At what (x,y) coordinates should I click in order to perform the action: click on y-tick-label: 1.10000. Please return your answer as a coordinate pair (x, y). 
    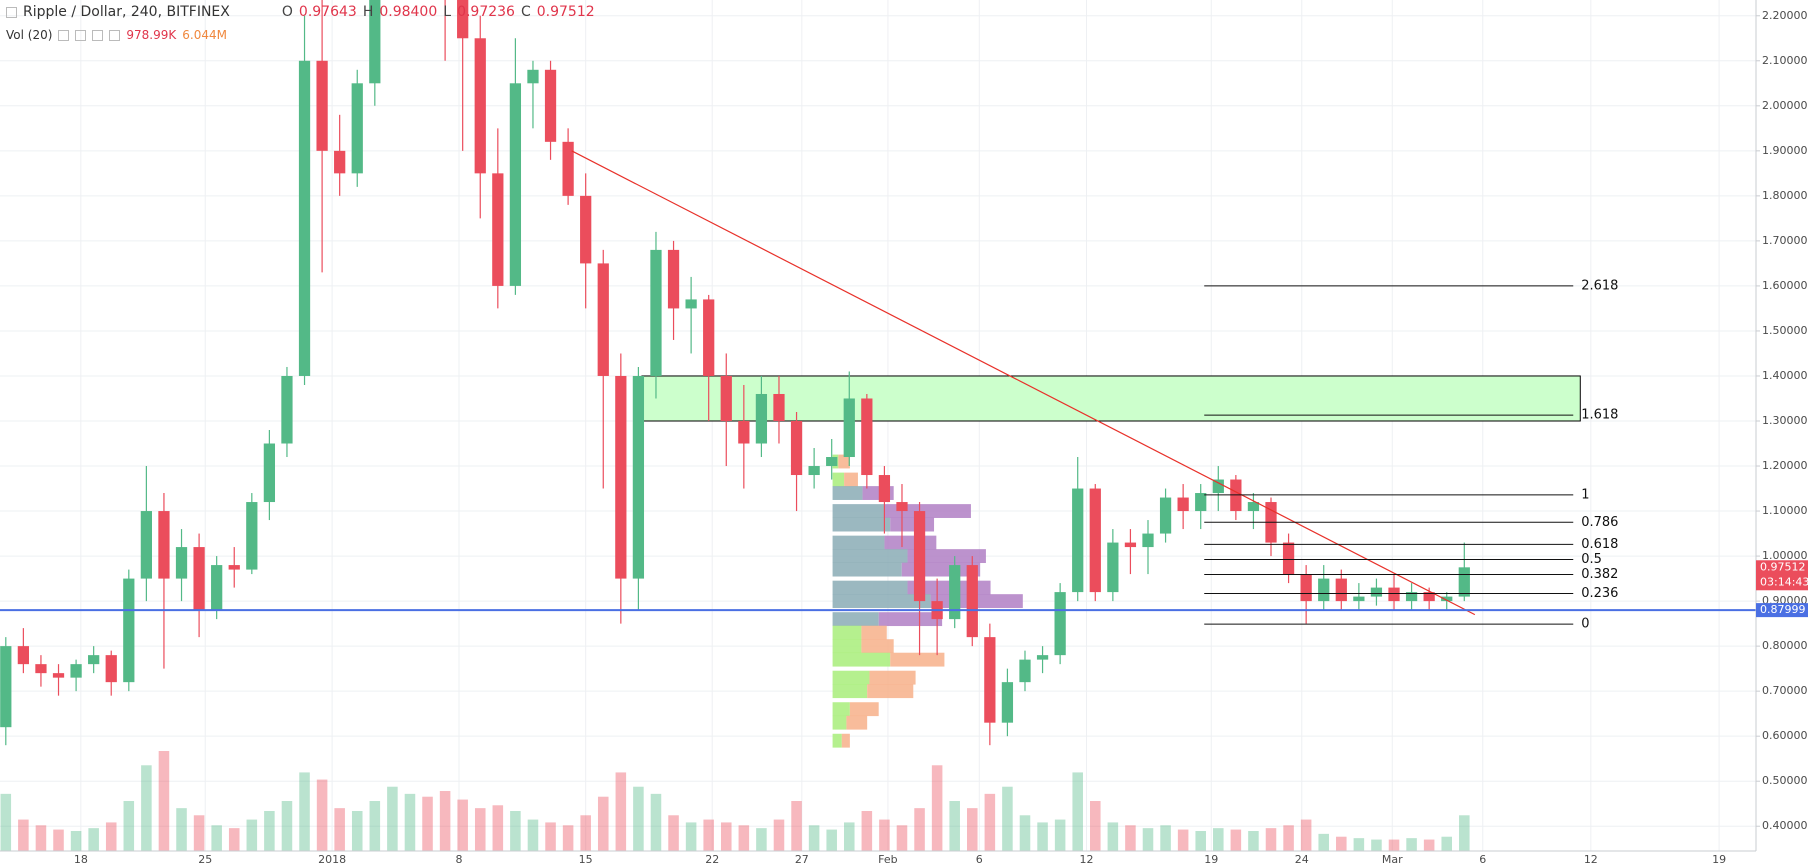
    Looking at the image, I should click on (1785, 510).